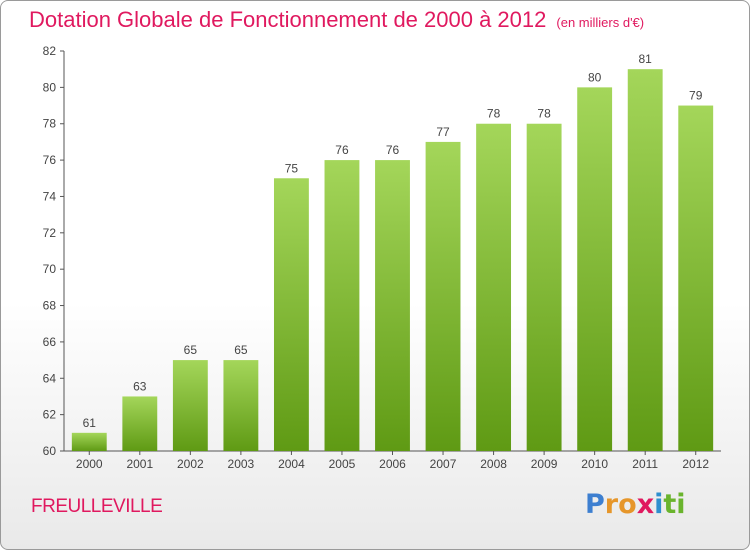  I want to click on bar-value-label: 75, so click(292, 168).